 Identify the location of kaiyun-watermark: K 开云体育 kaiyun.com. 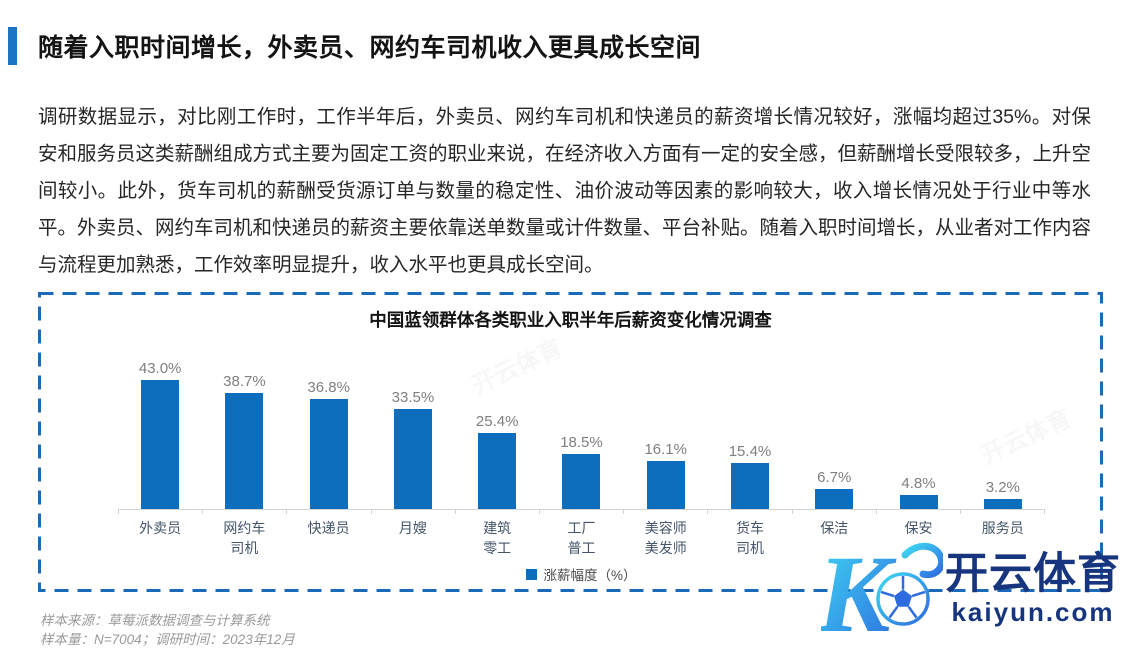
(971, 589).